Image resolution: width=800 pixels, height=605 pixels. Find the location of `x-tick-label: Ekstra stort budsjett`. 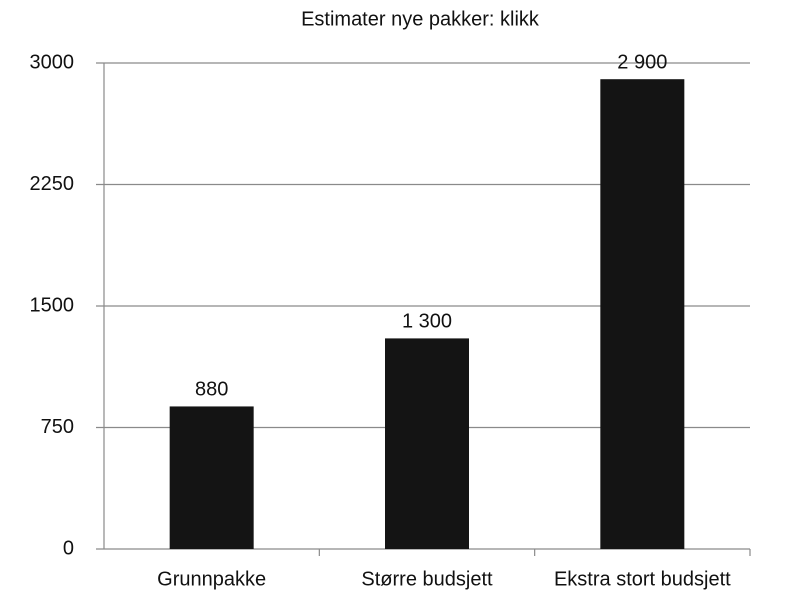

x-tick-label: Ekstra stort budsjett is located at coordinates (642, 579).